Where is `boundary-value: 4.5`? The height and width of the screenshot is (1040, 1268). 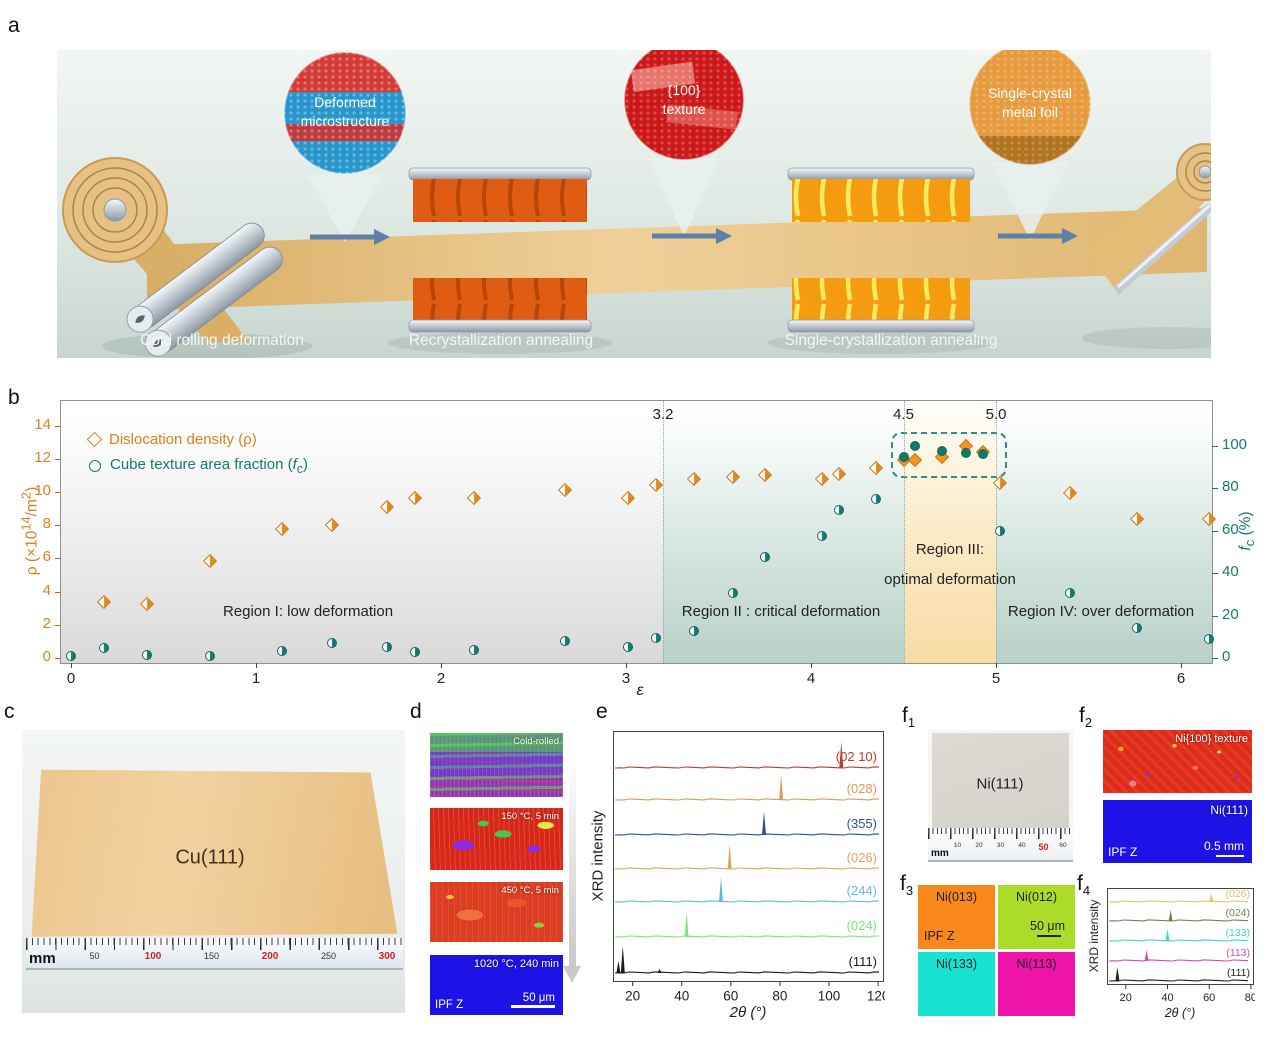 boundary-value: 4.5 is located at coordinates (903, 414).